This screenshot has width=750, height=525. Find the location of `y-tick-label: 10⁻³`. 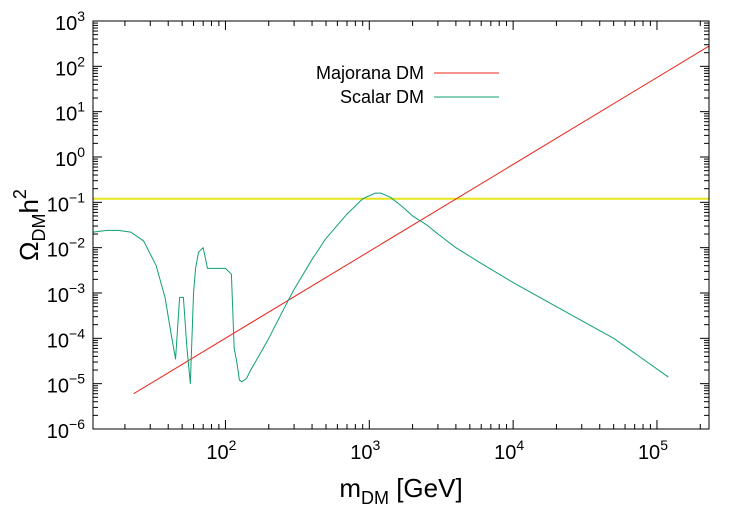

y-tick-label: 10⁻³ is located at coordinates (66, 293).